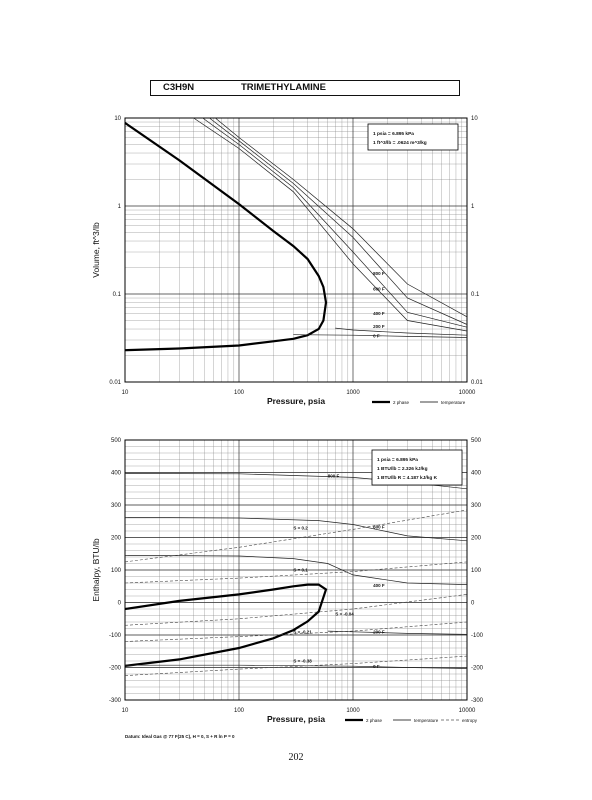  I want to click on y-tick-label-left: 1, so click(120, 207).